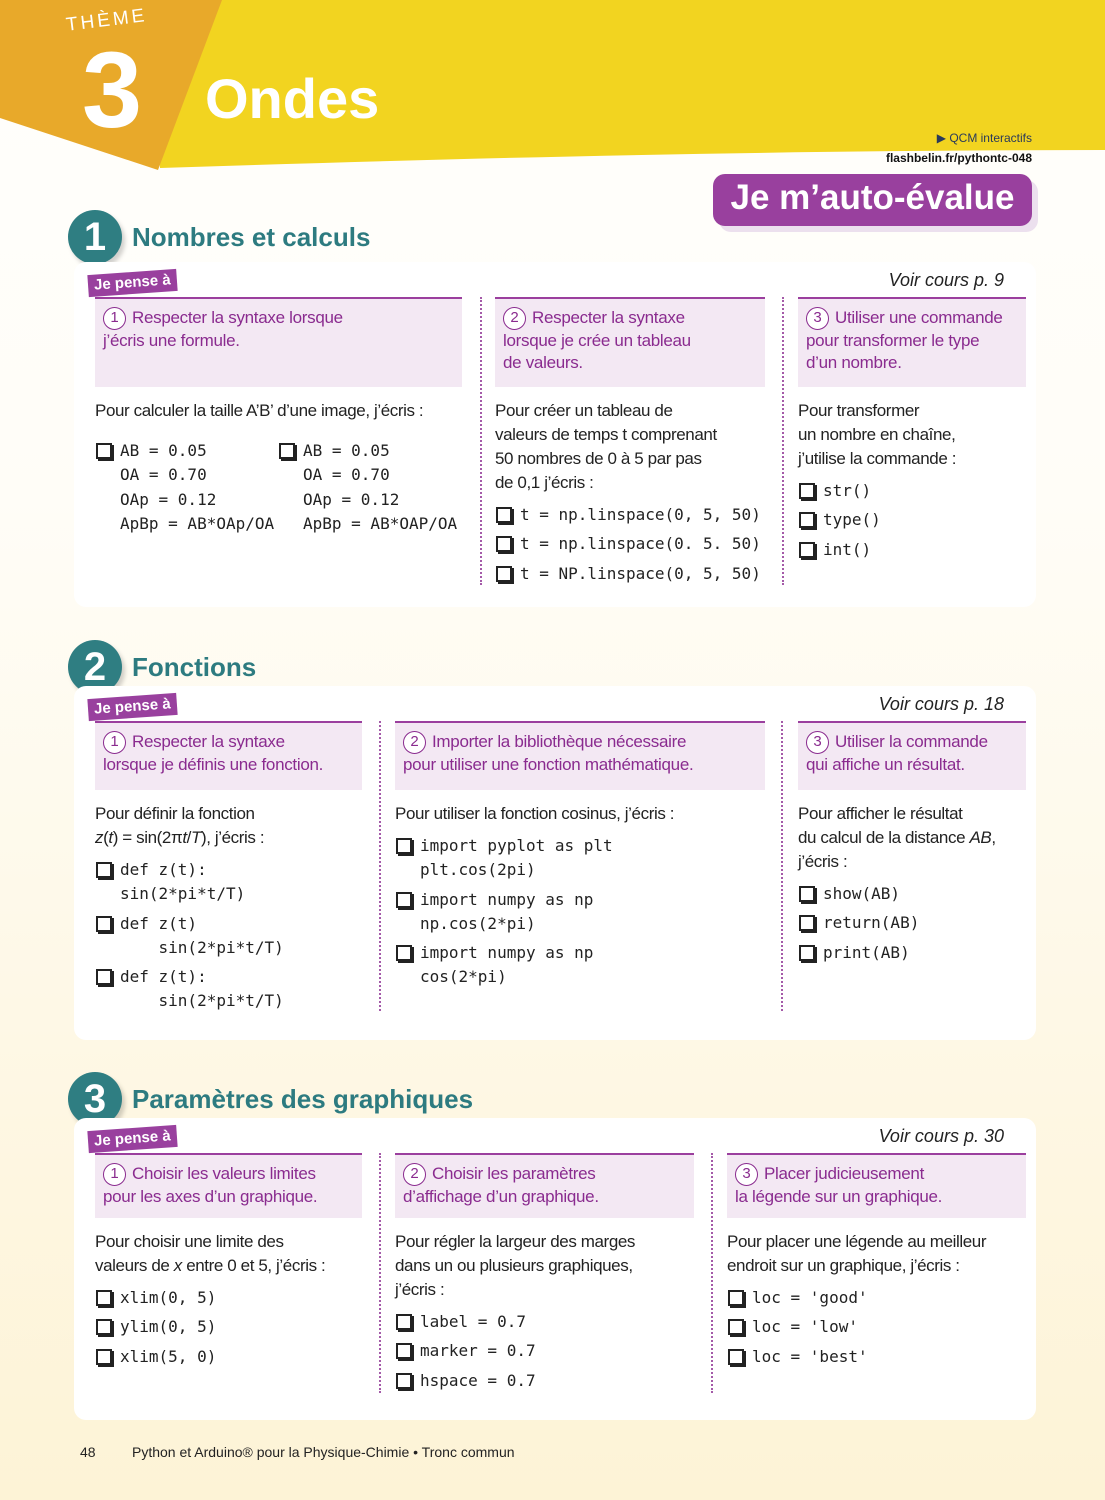 The height and width of the screenshot is (1500, 1105). What do you see at coordinates (990, 138) in the screenshot?
I see `qcm-label: QCM interactifs` at bounding box center [990, 138].